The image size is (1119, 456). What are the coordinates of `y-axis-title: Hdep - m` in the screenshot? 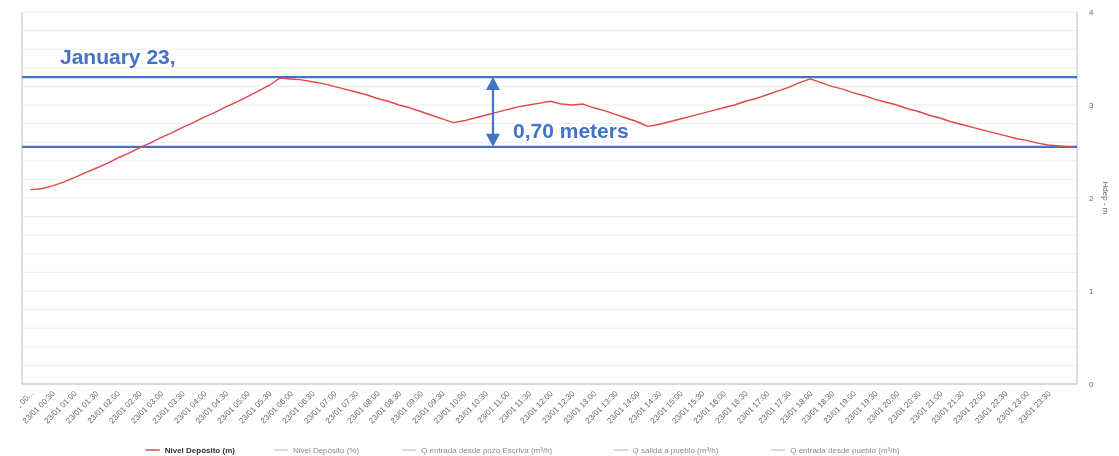 It's located at (1105, 198).